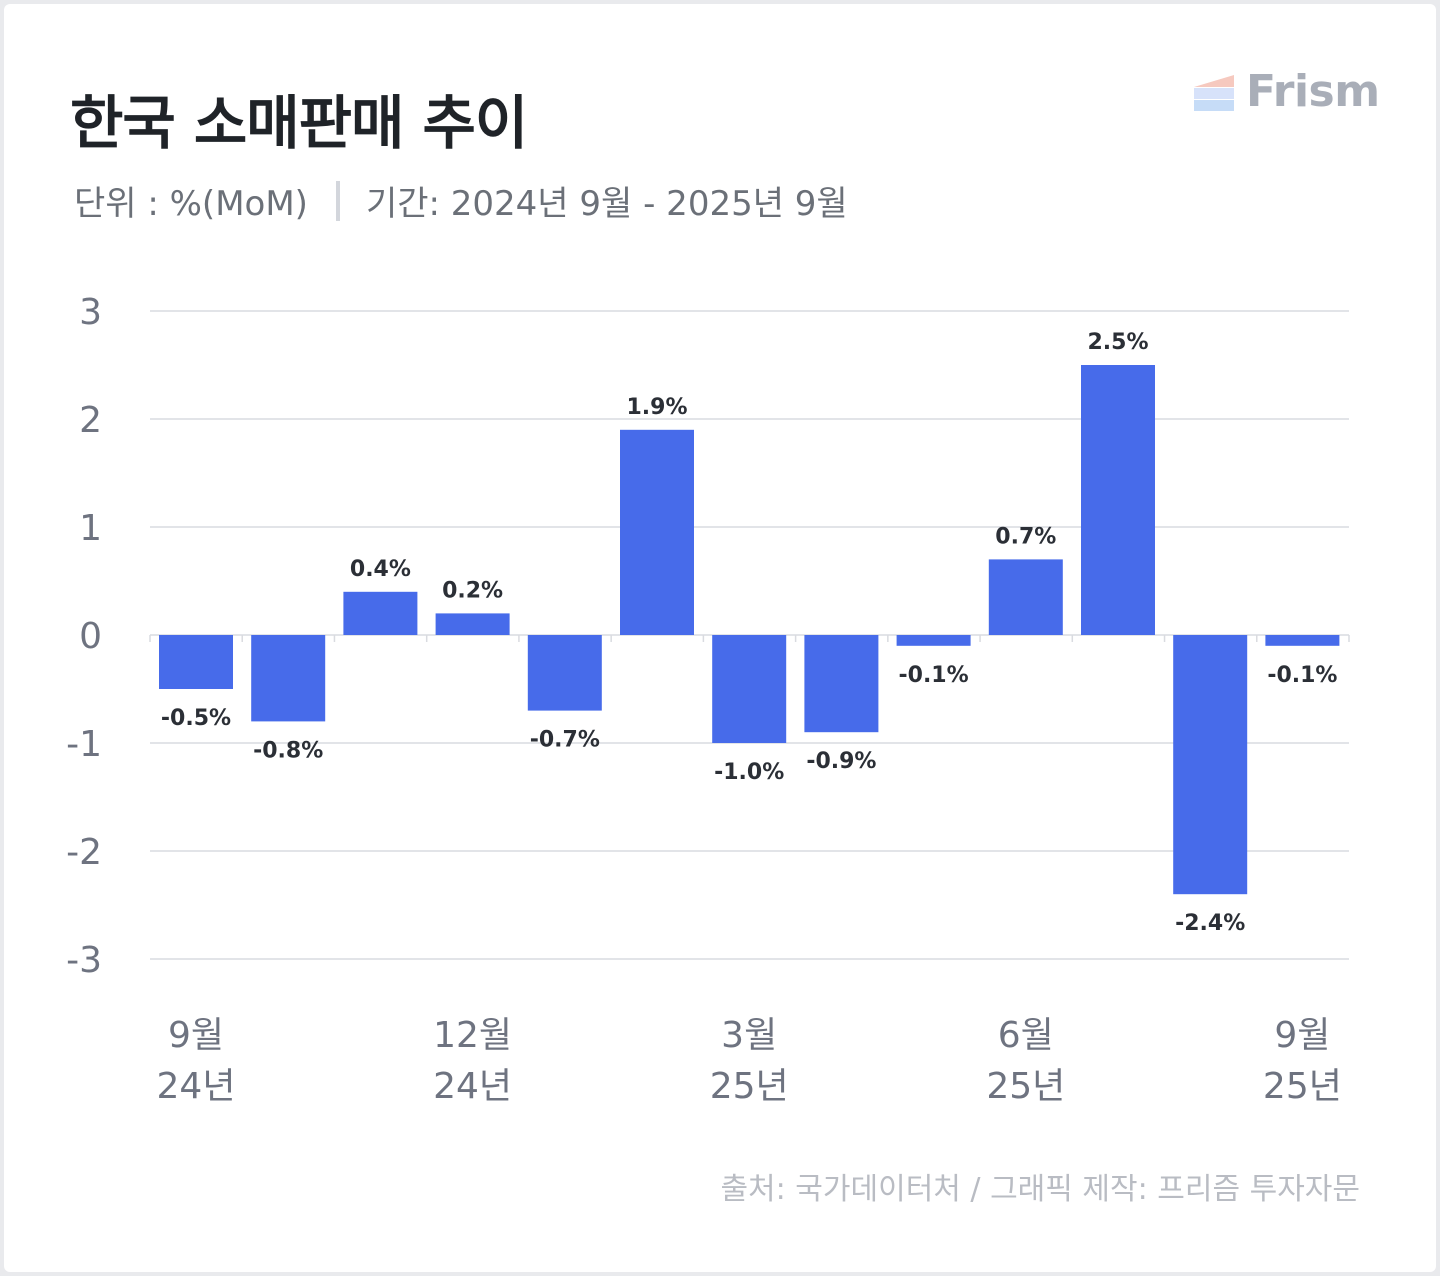 The height and width of the screenshot is (1276, 1440). Describe the element at coordinates (472, 1035) in the screenshot. I see `x-tick-label-month: 12월` at that location.